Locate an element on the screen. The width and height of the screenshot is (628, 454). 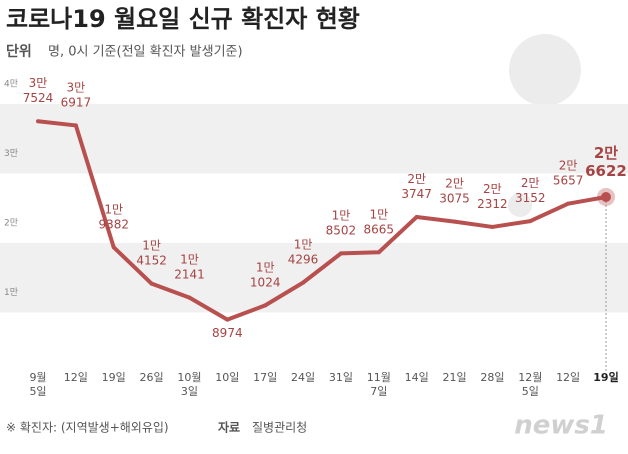
data-label-line: 2312 is located at coordinates (492, 203).